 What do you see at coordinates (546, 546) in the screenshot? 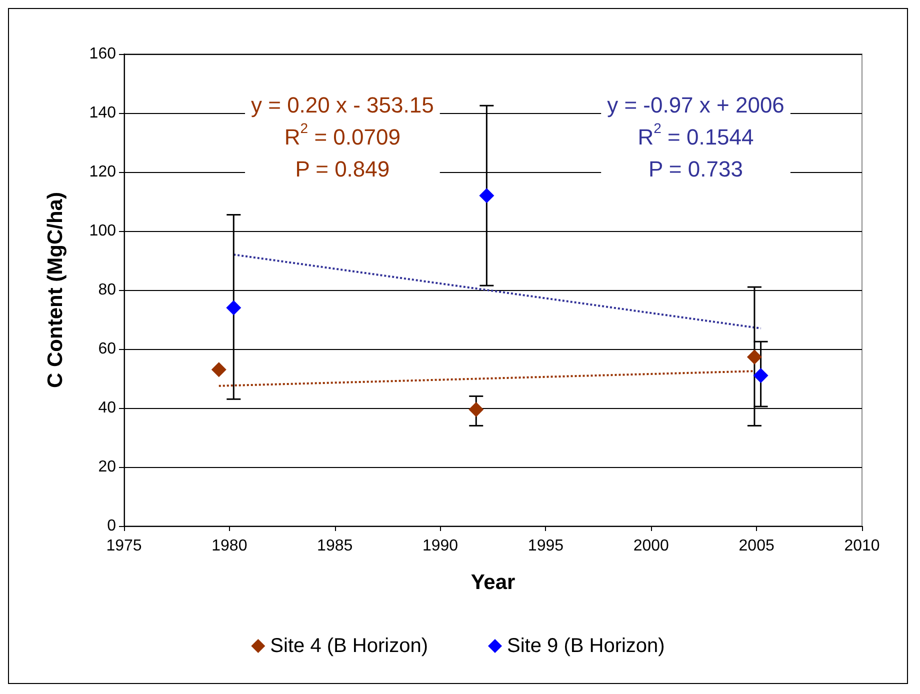
I see `x-tick-label: 1995` at bounding box center [546, 546].